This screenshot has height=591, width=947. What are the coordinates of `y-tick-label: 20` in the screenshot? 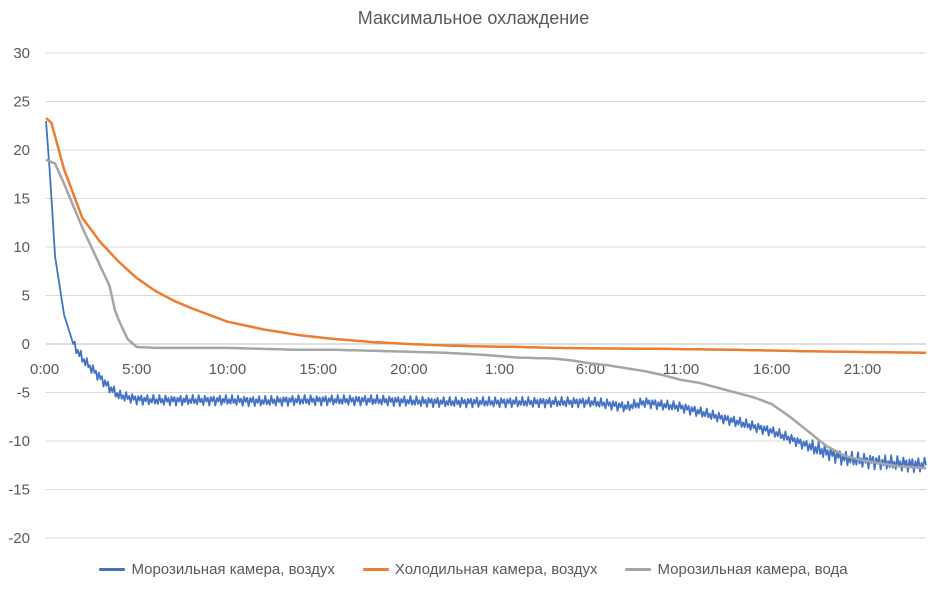 It's located at (21, 150).